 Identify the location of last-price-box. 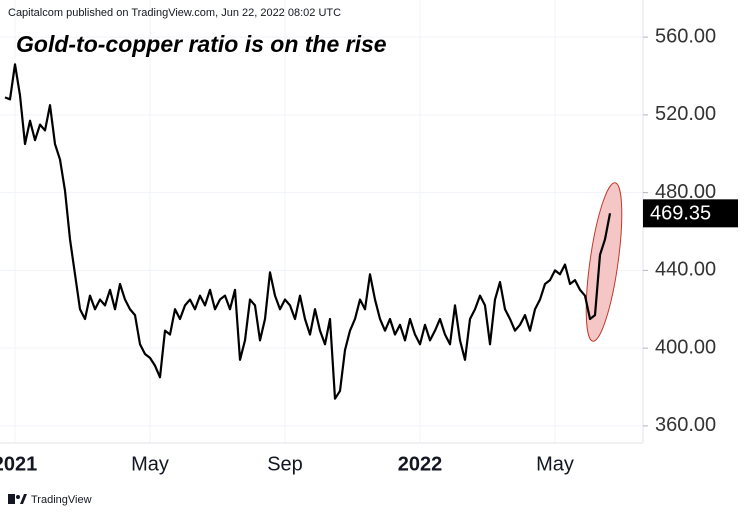
(690, 213).